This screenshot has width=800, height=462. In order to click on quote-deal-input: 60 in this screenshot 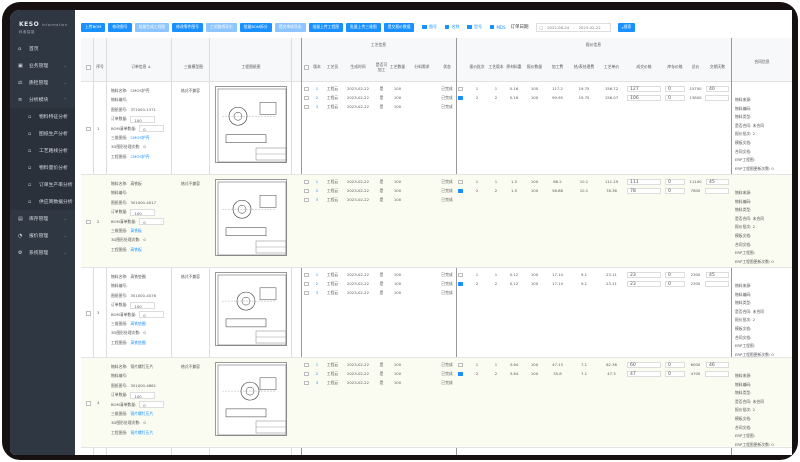, I will do `click(644, 365)`.